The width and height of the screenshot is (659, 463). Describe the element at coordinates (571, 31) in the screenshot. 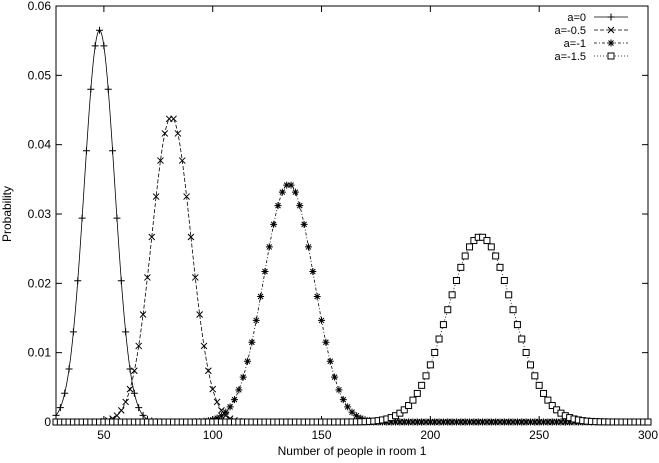

I see `legend-label: a=-0.5` at that location.